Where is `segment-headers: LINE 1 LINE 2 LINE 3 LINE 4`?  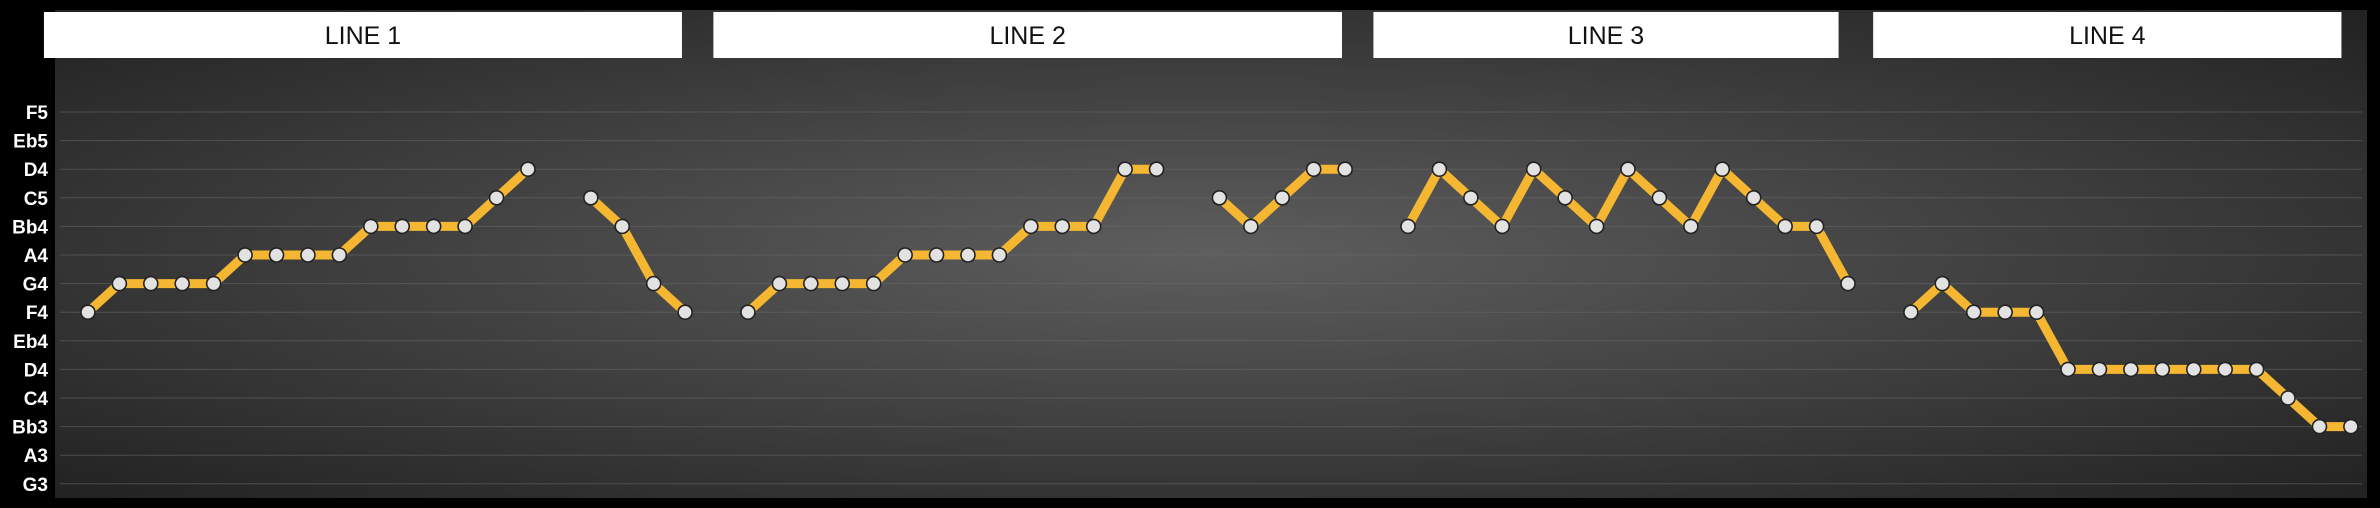 segment-headers: LINE 1 LINE 2 LINE 3 LINE 4 is located at coordinates (1192, 35).